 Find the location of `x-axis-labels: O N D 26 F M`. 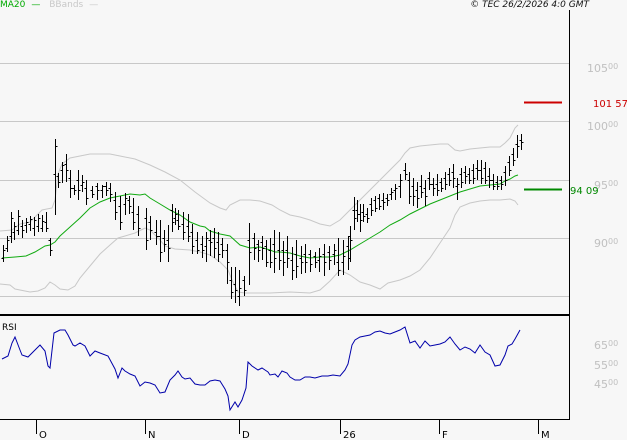

x-axis-labels: O N D 26 F M is located at coordinates (294, 435).